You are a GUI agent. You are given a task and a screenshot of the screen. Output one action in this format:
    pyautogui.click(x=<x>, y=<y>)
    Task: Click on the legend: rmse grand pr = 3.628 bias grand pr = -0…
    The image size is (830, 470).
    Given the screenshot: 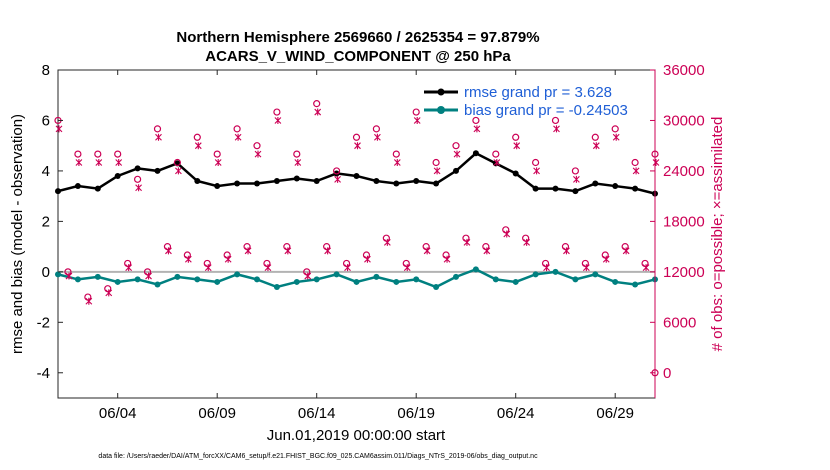 What is the action you would take?
    pyautogui.click(x=526, y=101)
    